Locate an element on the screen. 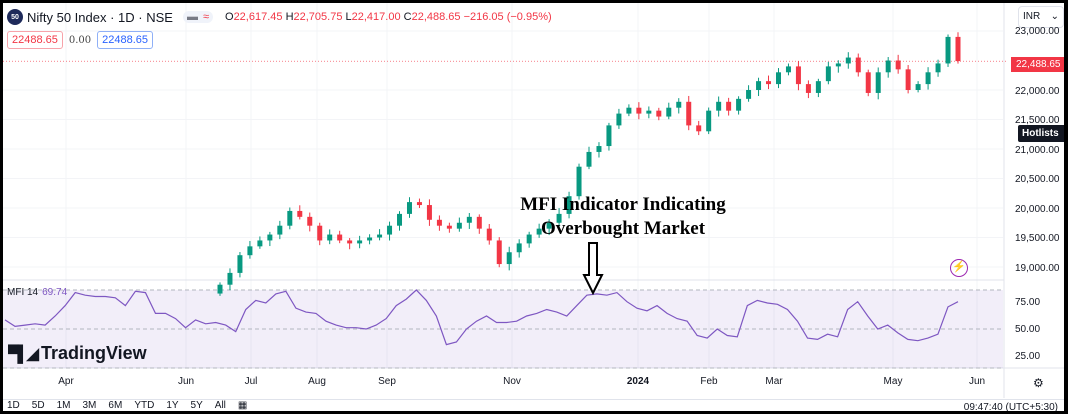 This screenshot has width=1068, height=414. range-5d: 5D is located at coordinates (38, 405).